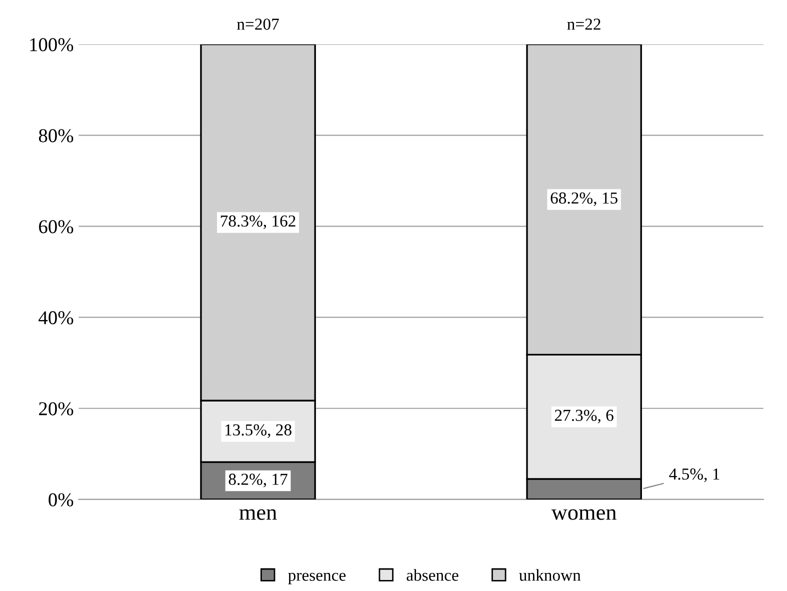  I want to click on data-label: 4.5%, 1, so click(694, 475).